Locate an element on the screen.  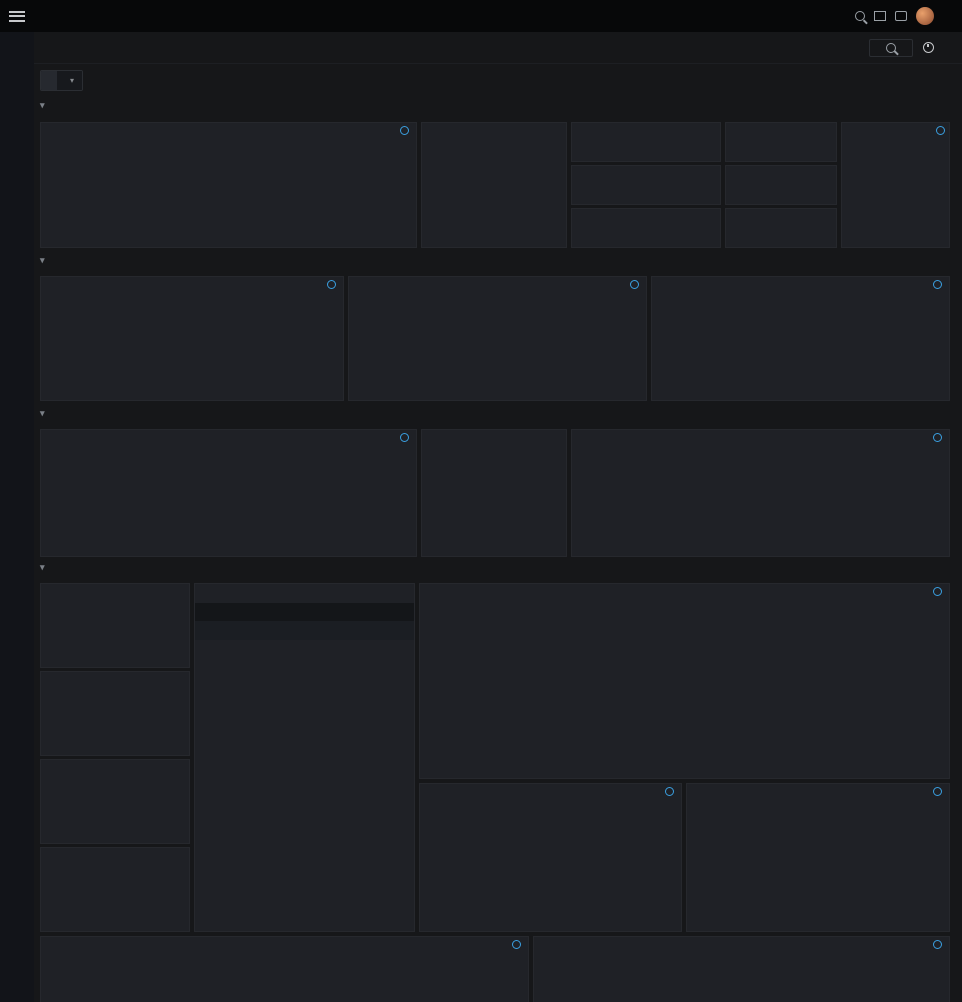
panel-growth-week is located at coordinates (115, 713).